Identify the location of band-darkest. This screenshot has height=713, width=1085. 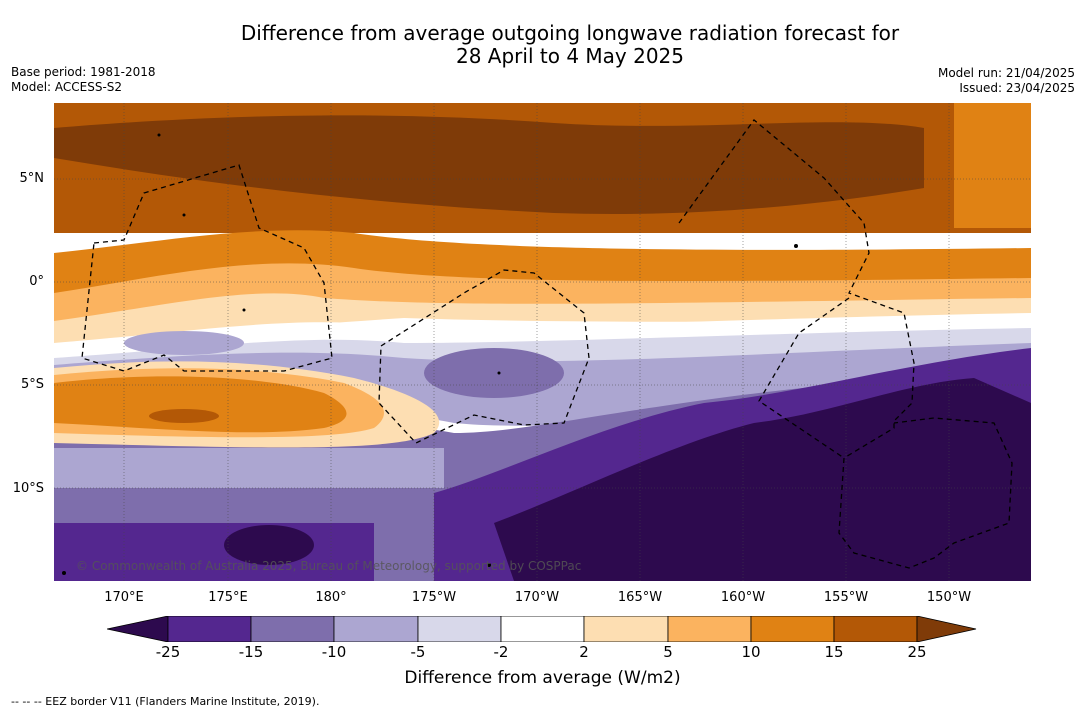
(762, 479).